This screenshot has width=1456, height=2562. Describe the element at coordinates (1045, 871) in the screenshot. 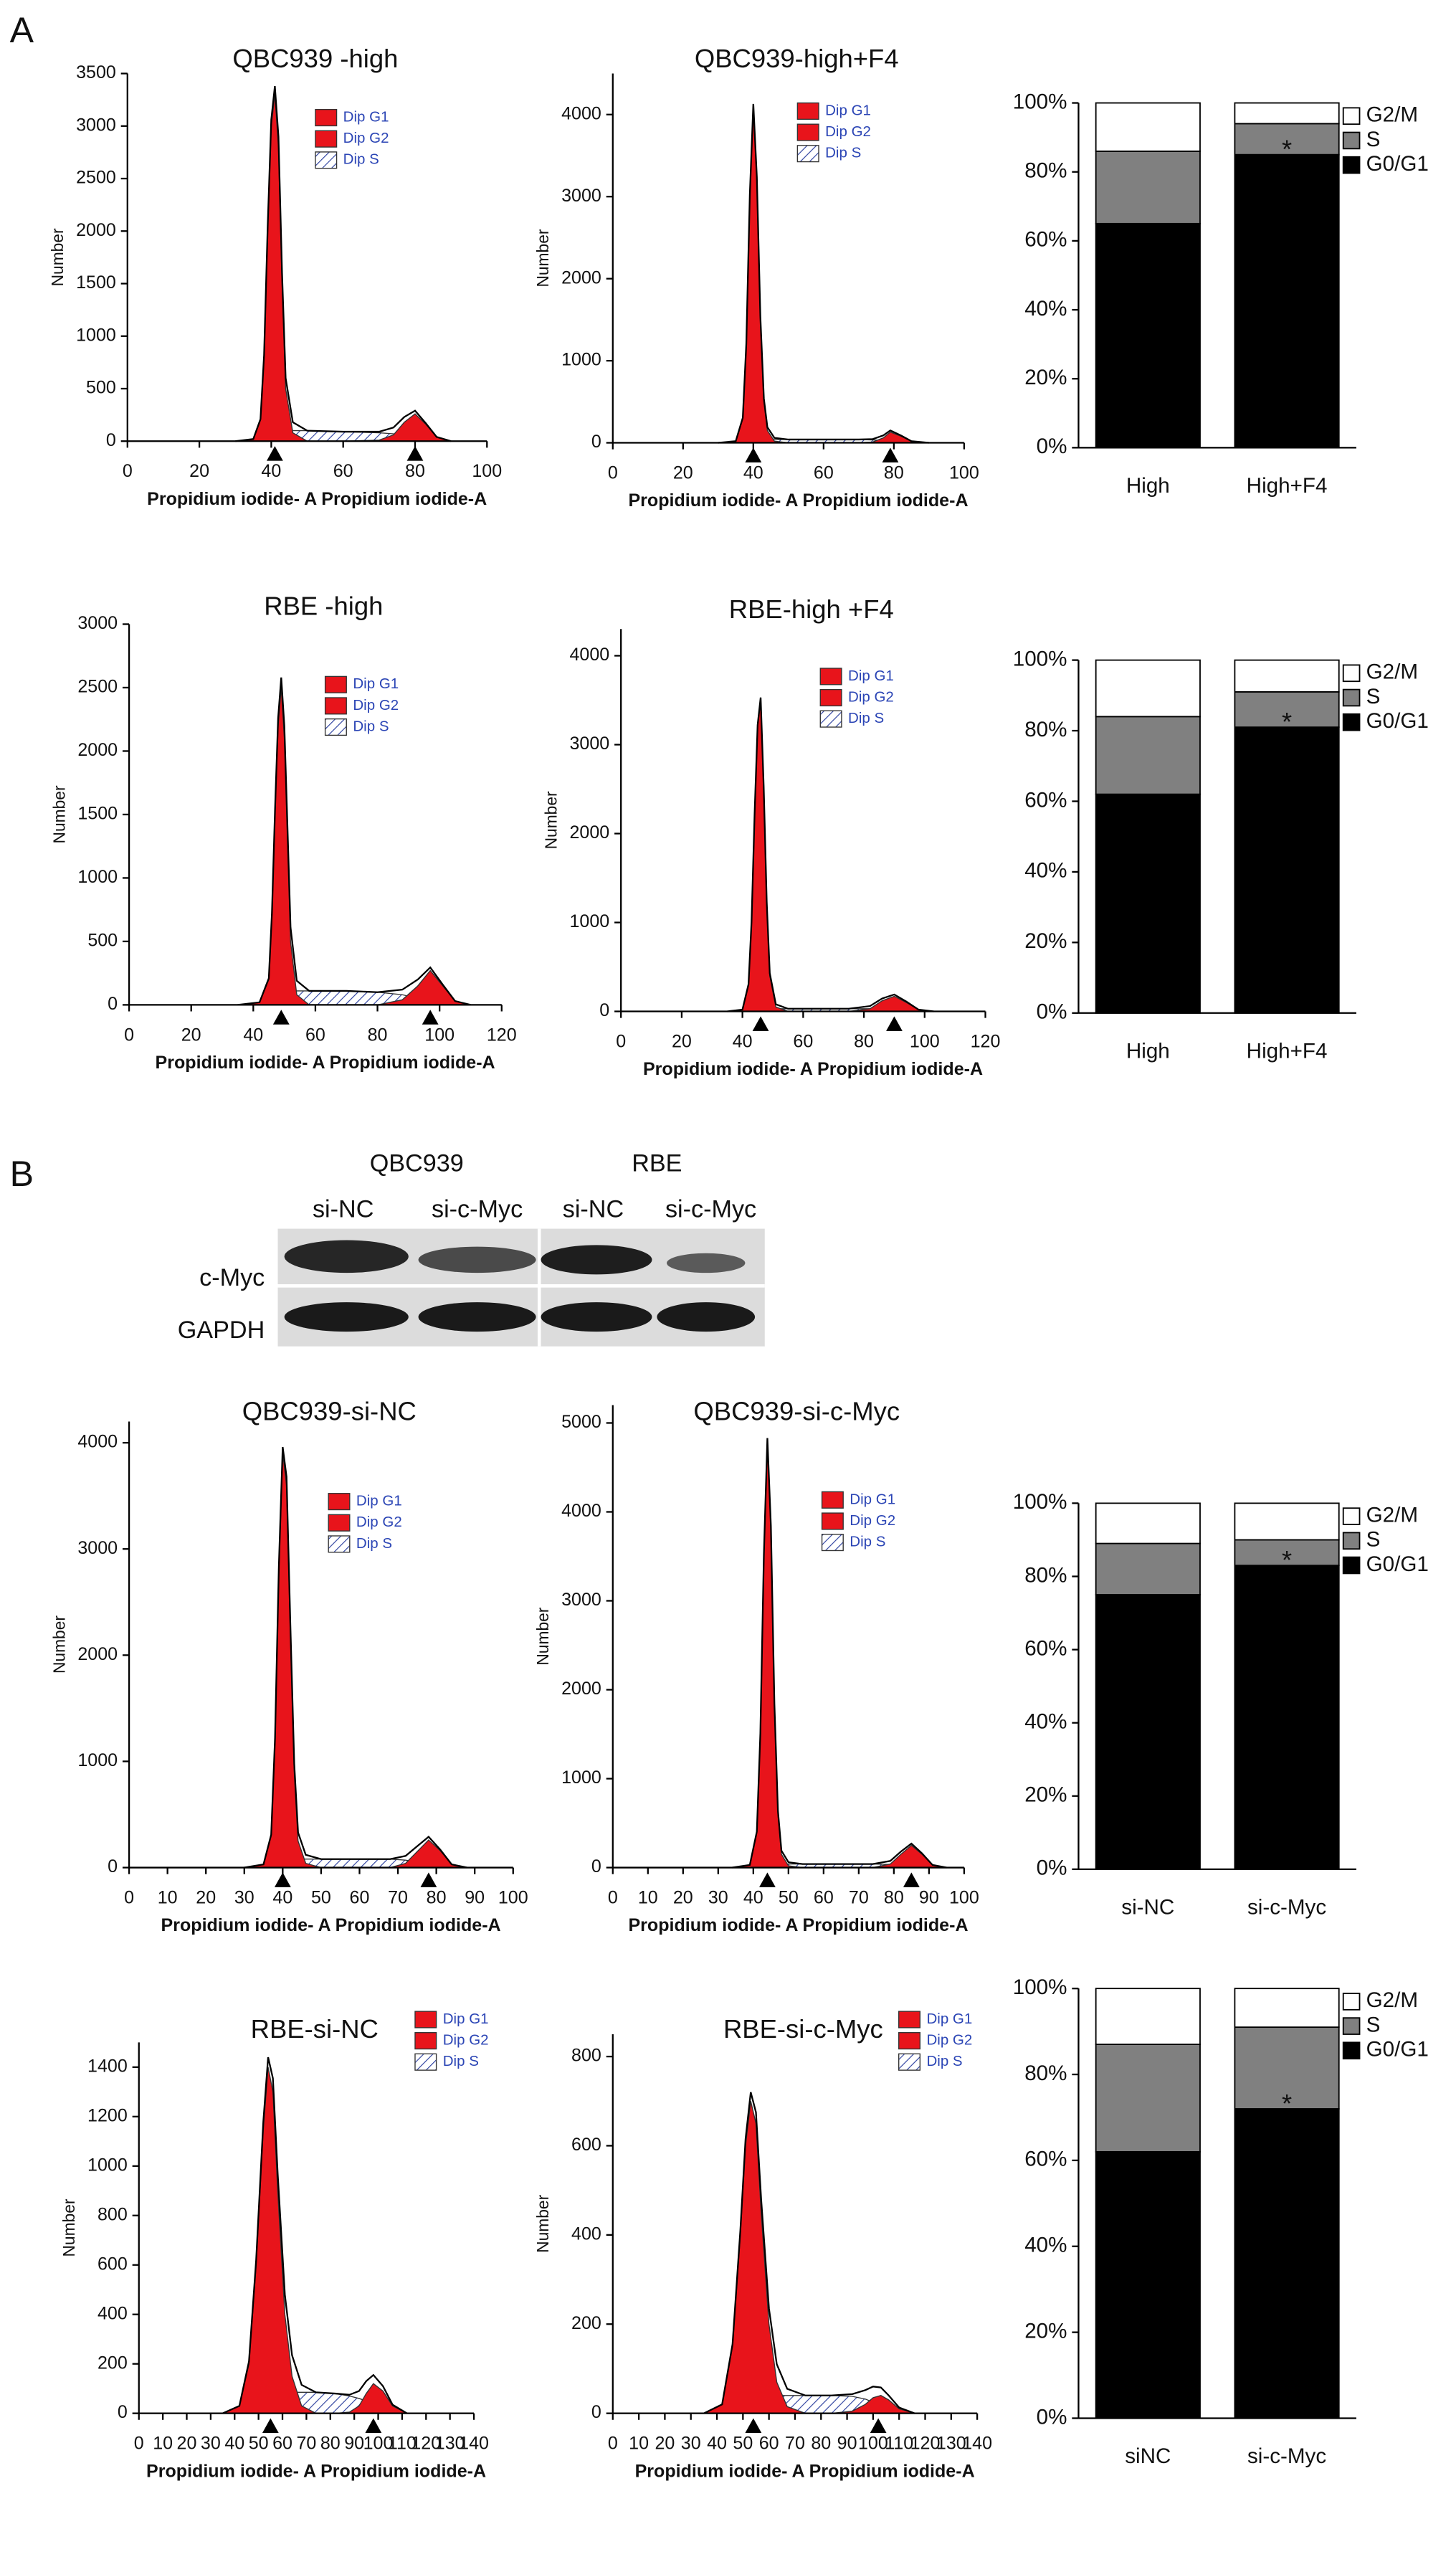

I see `y-tick-label: 40%` at that location.